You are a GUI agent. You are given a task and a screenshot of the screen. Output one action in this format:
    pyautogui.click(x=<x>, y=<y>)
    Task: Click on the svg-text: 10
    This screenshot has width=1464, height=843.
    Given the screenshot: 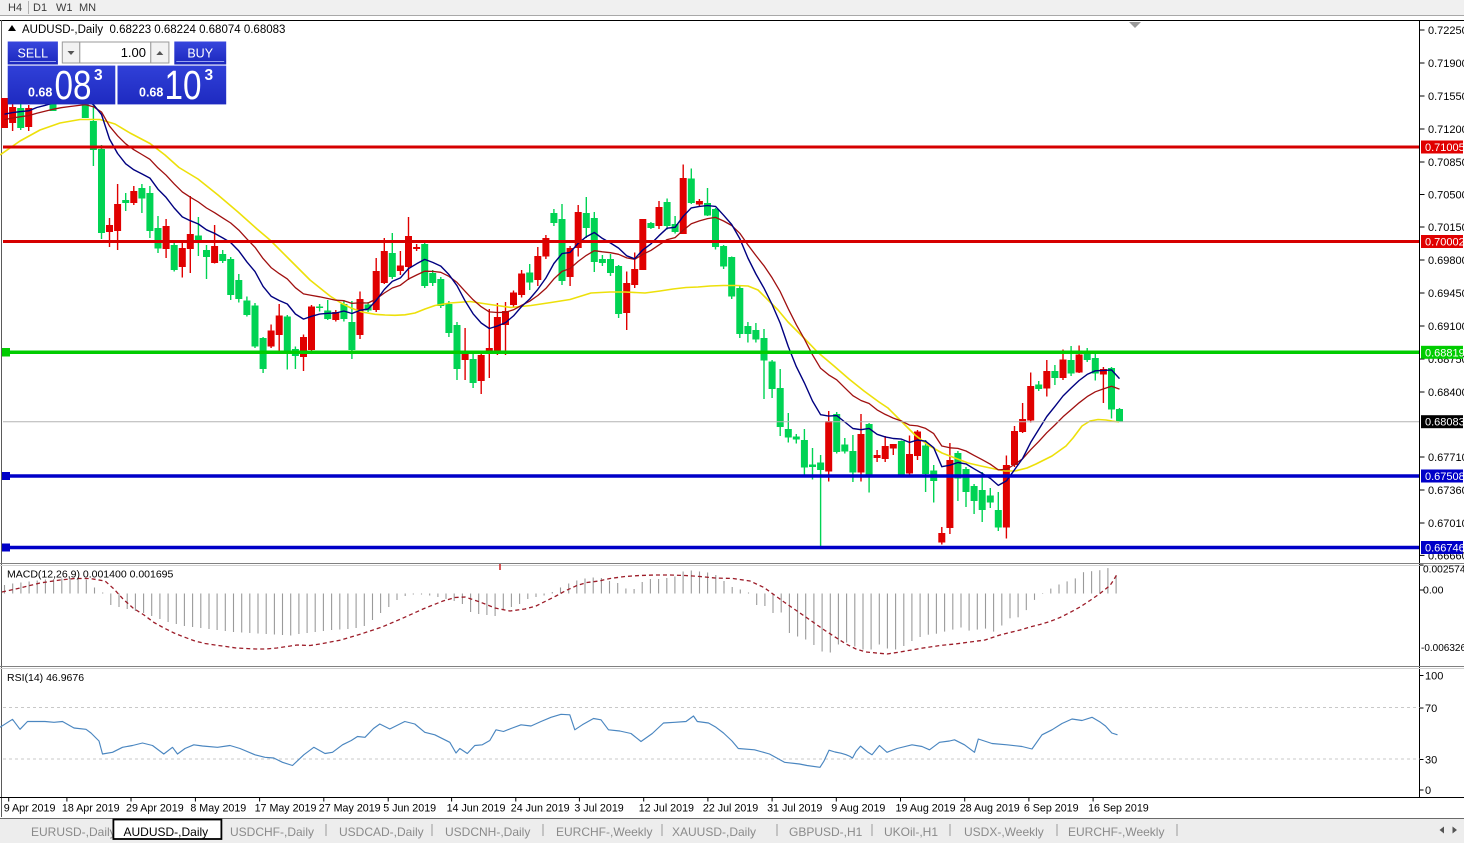 What is the action you would take?
    pyautogui.click(x=183, y=85)
    